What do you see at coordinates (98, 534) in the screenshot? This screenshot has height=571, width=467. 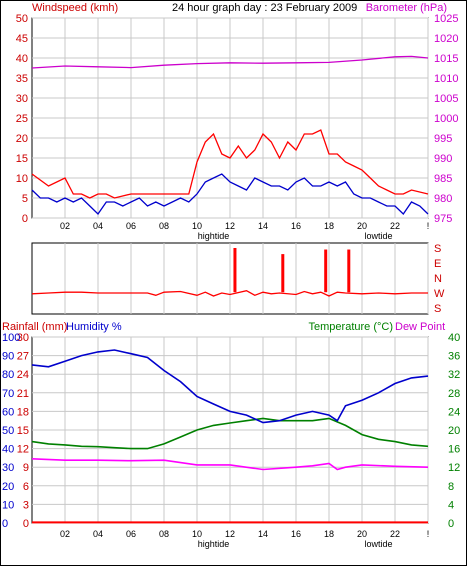 I see `temp-x-tick-label: 04` at bounding box center [98, 534].